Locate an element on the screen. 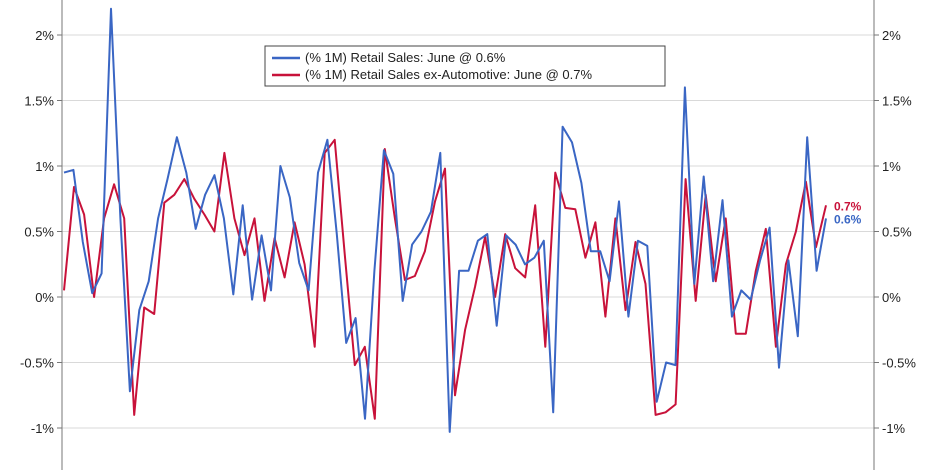 The height and width of the screenshot is (470, 932). right-tick-label: 1% is located at coordinates (891, 166).